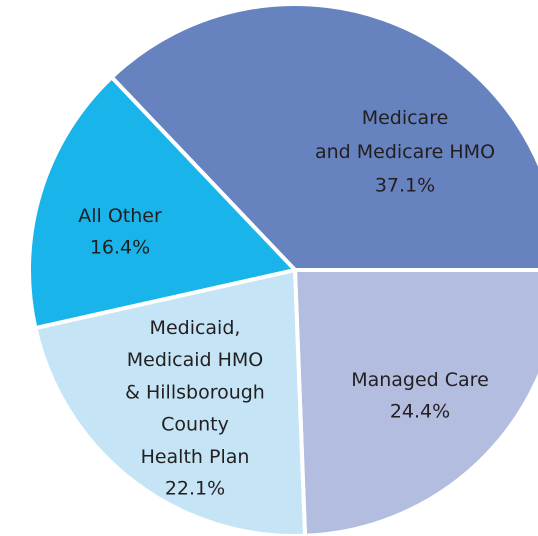 Image resolution: width=538 pixels, height=536 pixels. I want to click on label-line: County, so click(195, 424).